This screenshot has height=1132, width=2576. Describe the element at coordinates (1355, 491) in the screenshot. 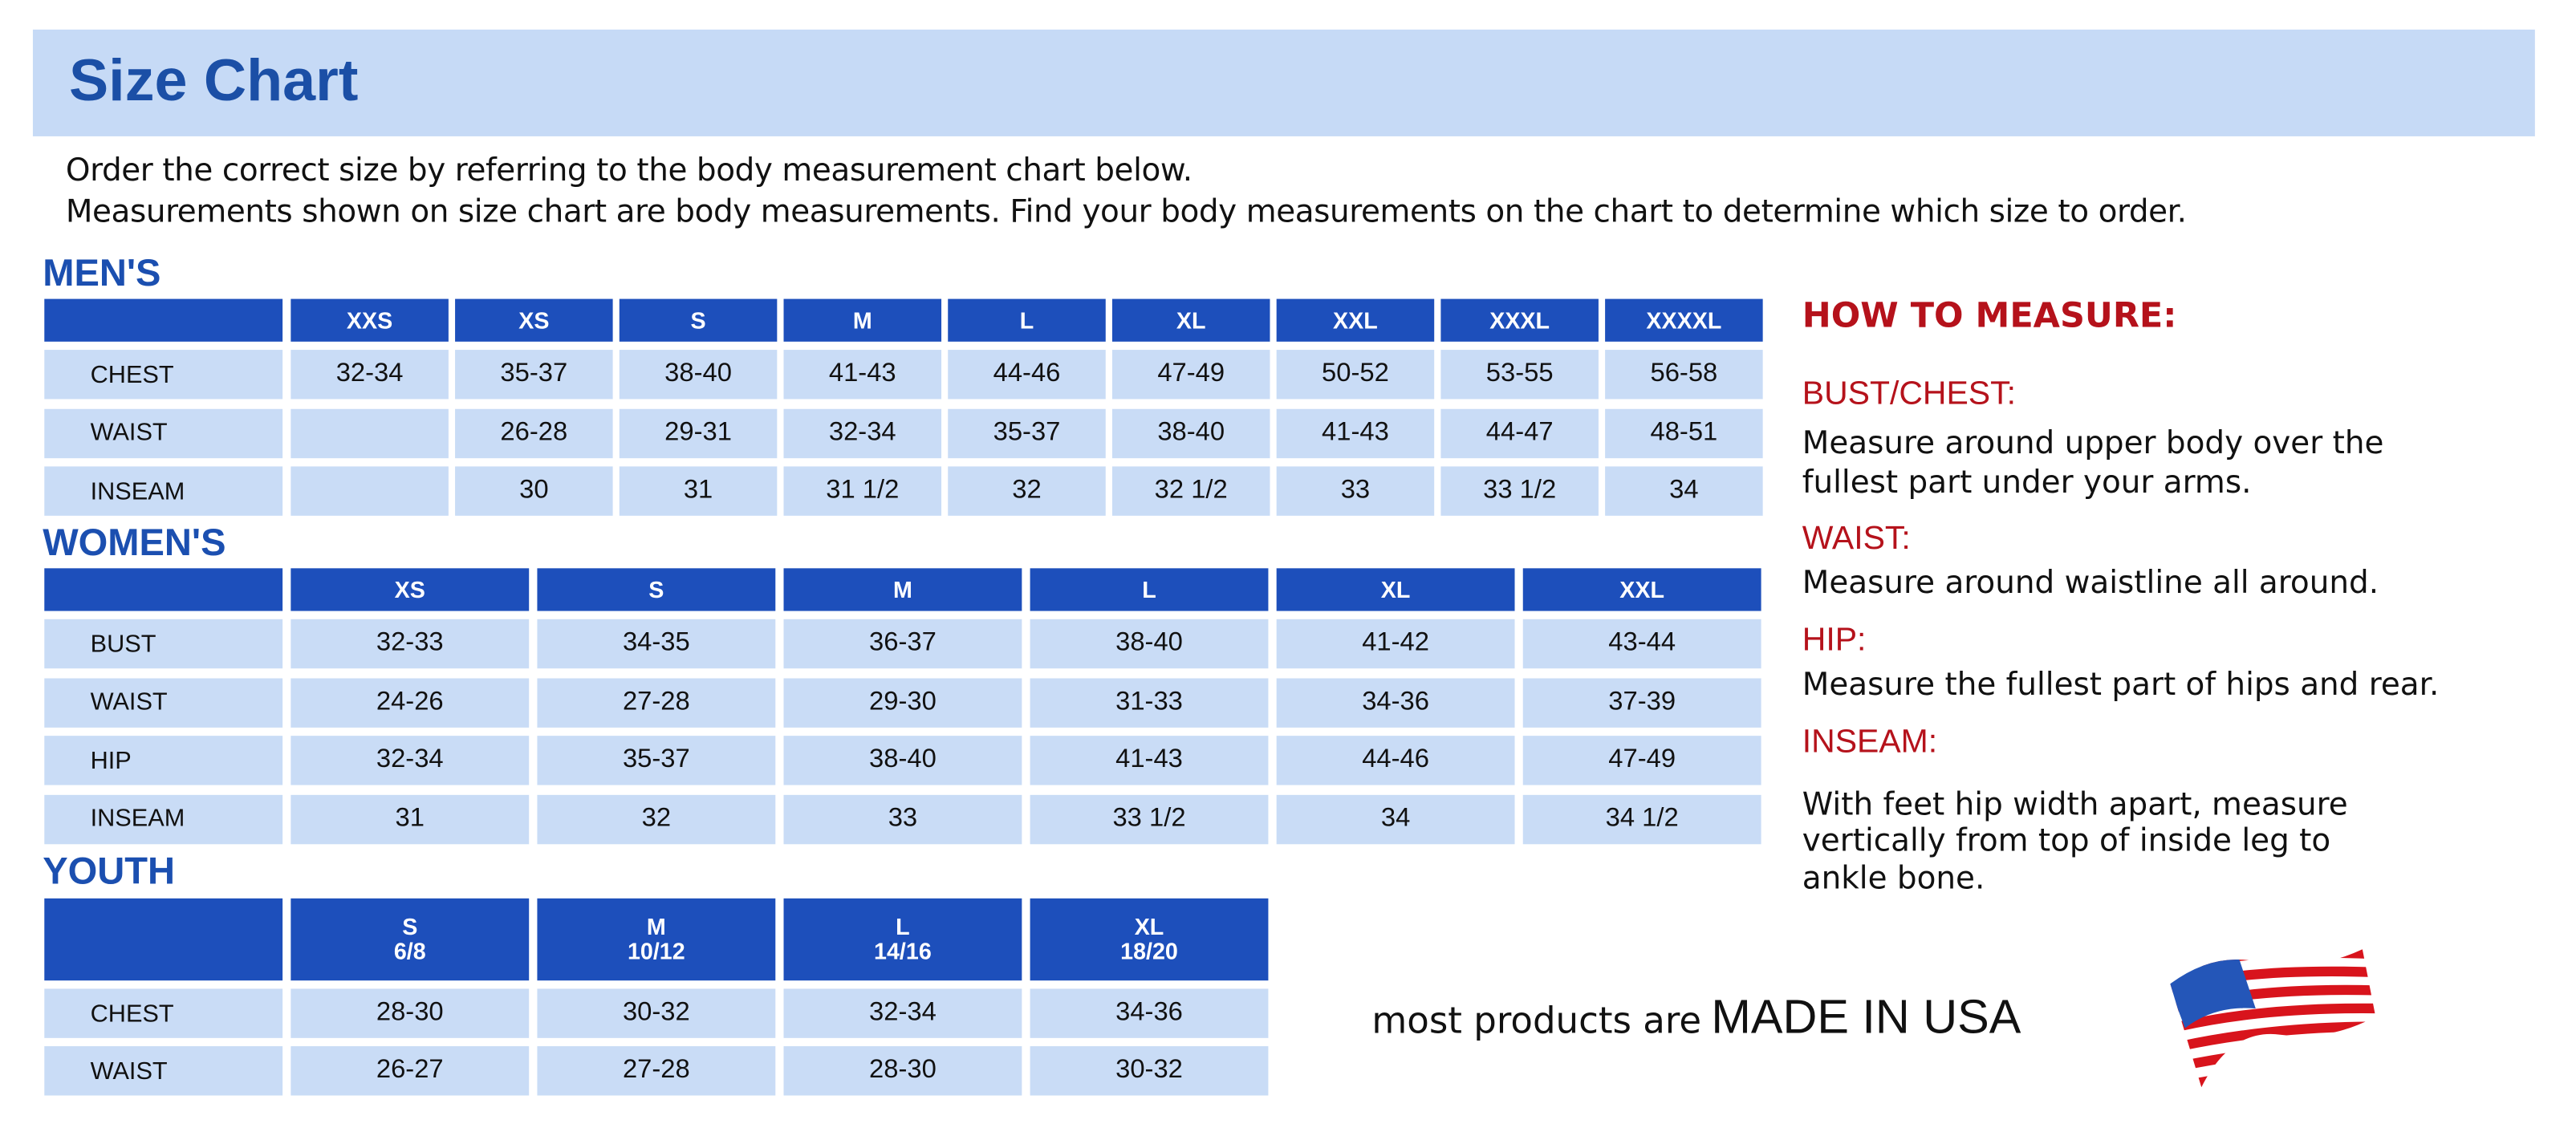

I see `mens-value-cell: 33` at that location.